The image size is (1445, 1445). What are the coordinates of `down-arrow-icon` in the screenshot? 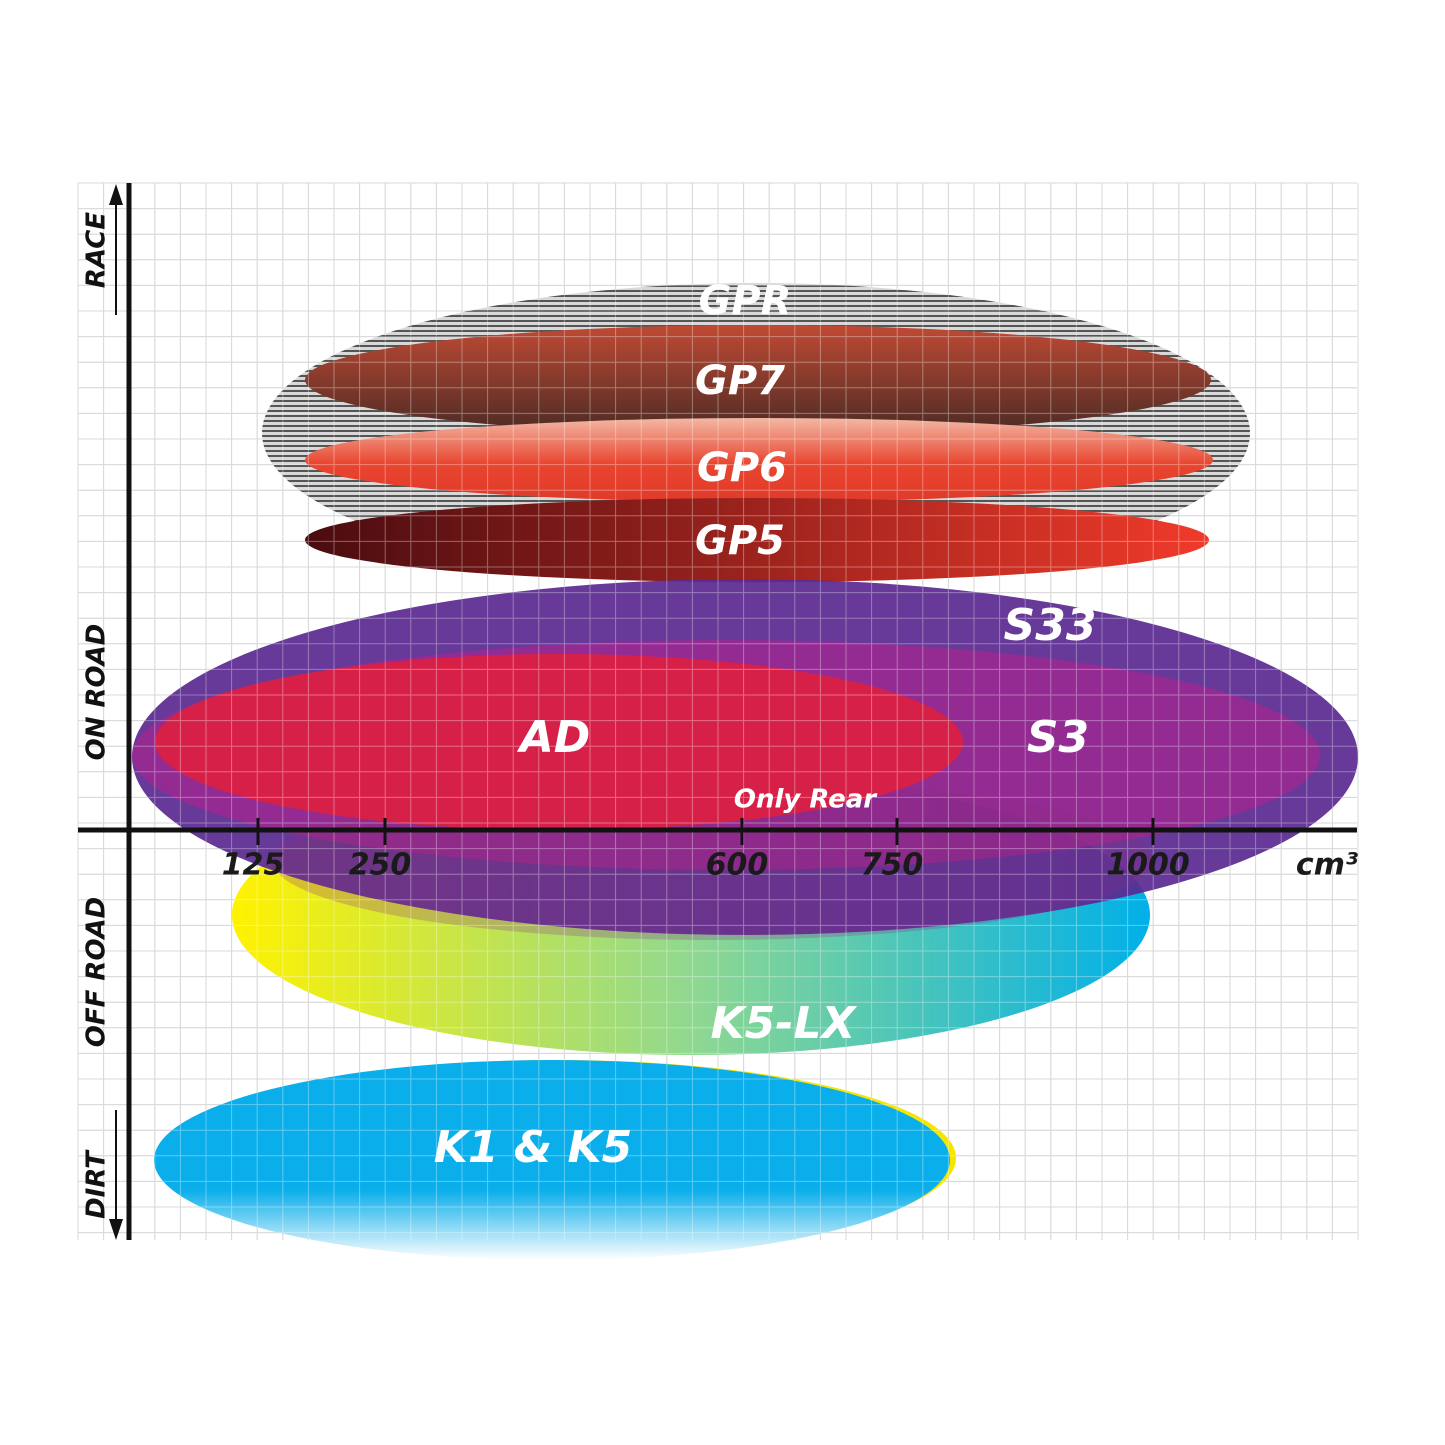 It's located at (116, 1229).